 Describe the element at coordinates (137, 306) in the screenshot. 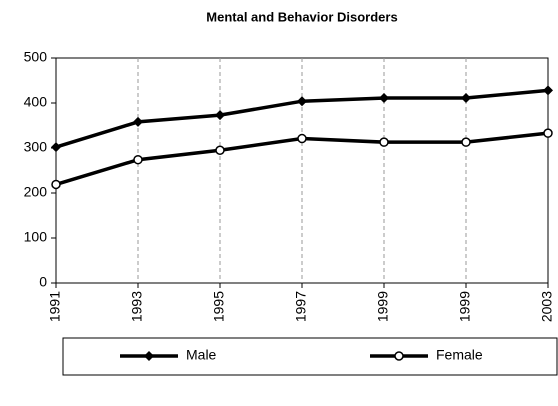

I see `x-tick-label: 1993` at that location.